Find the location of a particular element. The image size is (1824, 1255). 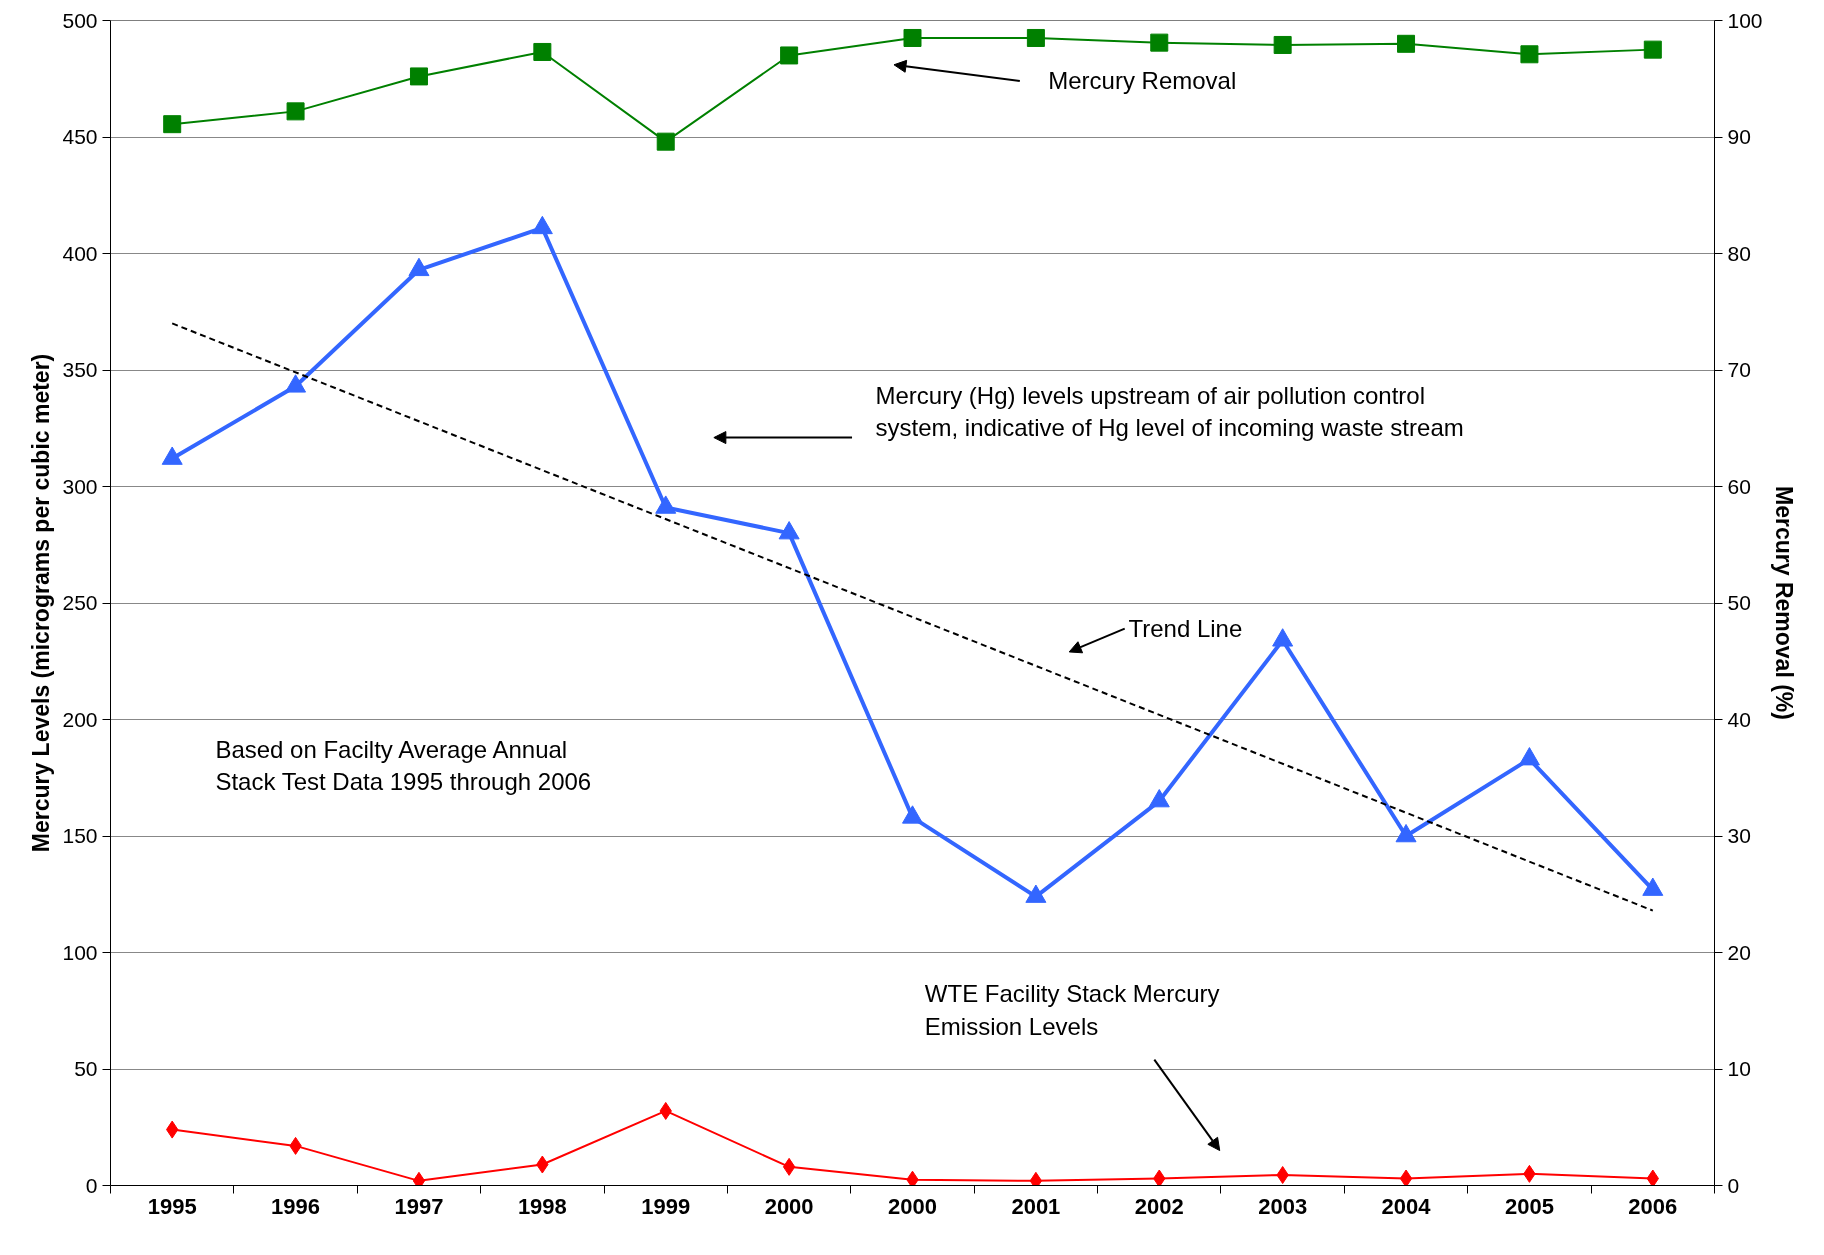

y2-tick-label: 80 is located at coordinates (1739, 253).